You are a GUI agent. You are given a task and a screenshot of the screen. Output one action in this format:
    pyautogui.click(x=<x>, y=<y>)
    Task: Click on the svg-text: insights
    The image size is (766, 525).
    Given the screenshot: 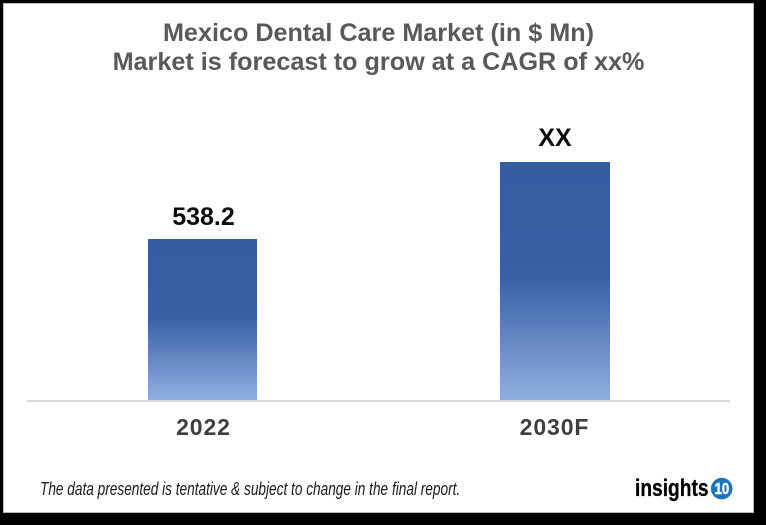 What is the action you would take?
    pyautogui.click(x=672, y=489)
    